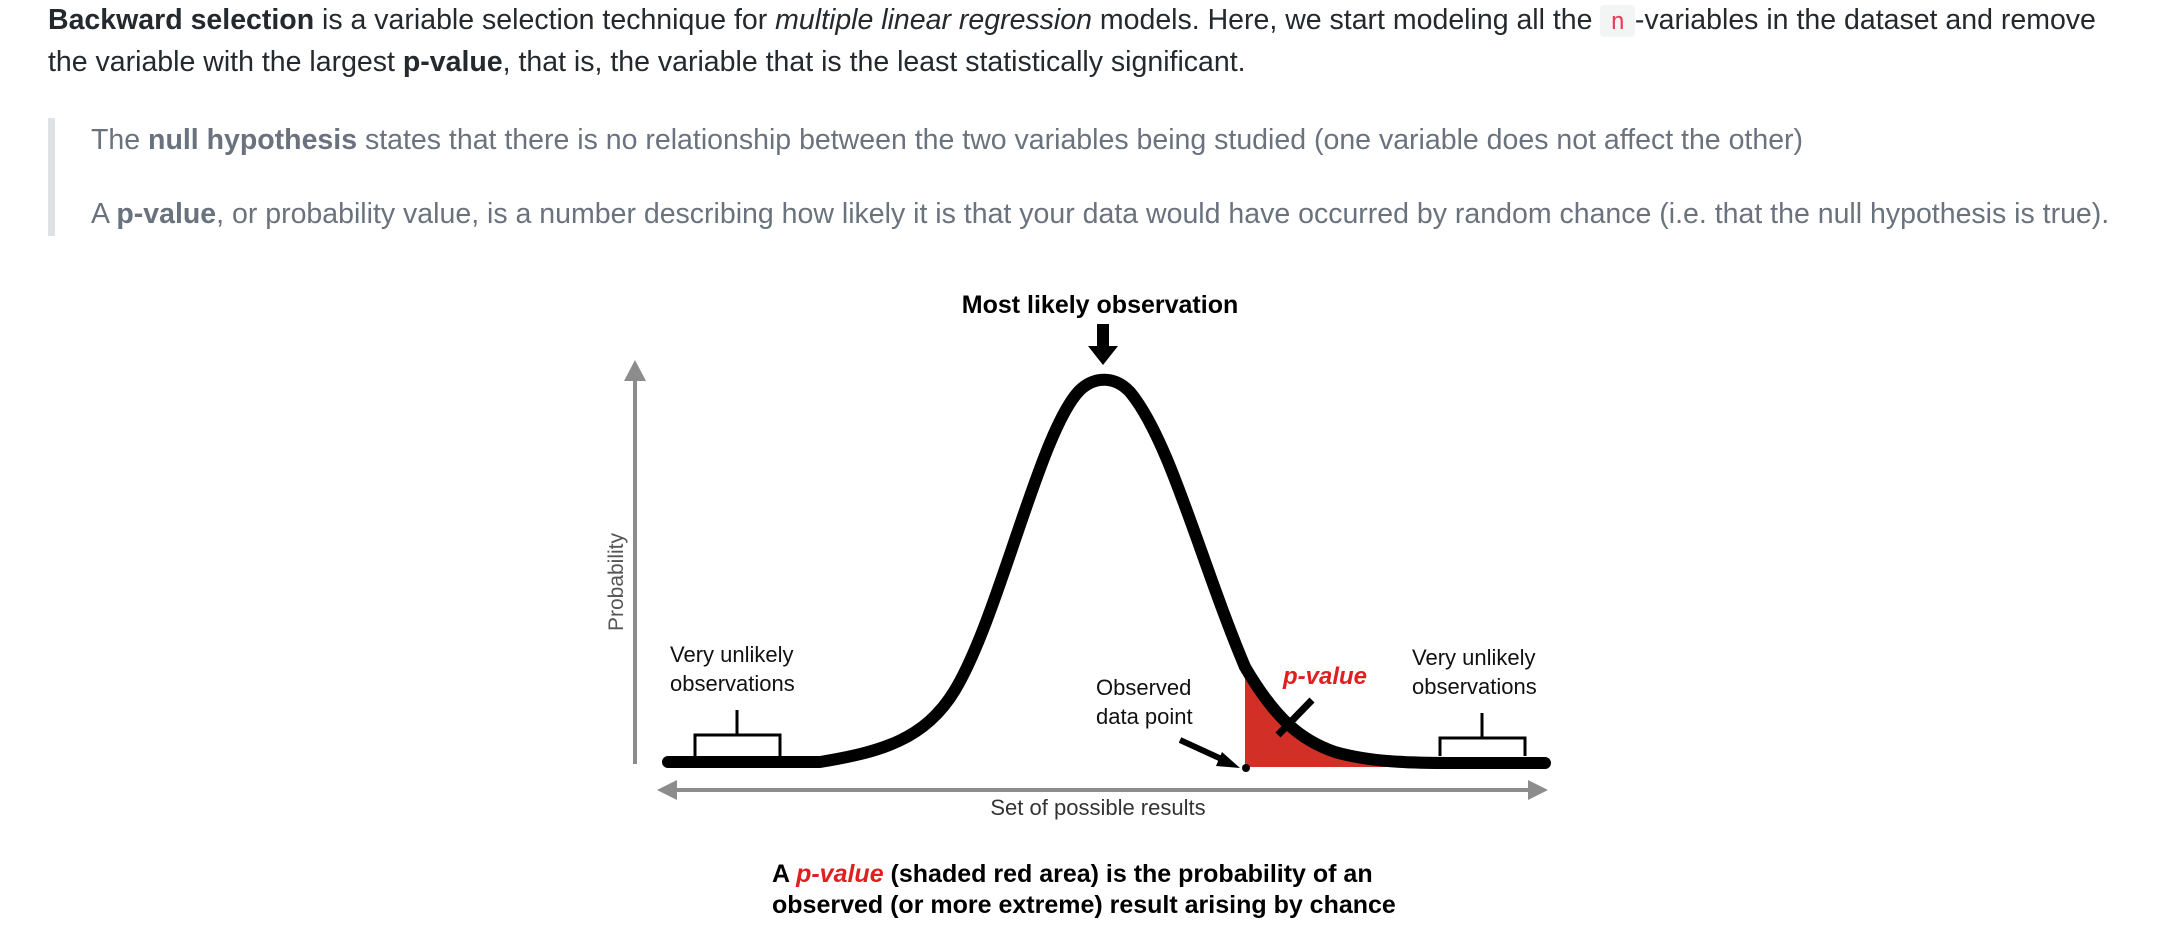 This screenshot has width=2166, height=942. I want to click on intro-pvalue-bold: p-value, so click(452, 62).